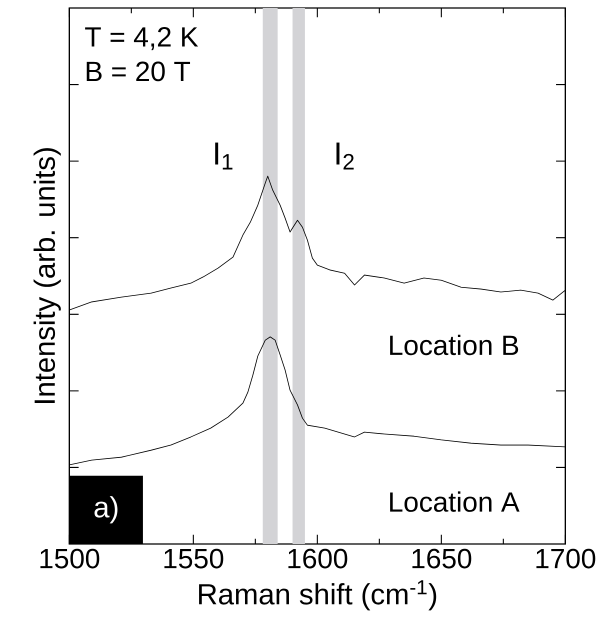 This screenshot has height=640, width=610. Describe the element at coordinates (566, 558) in the screenshot. I see `x-tick-label: 1700` at that location.